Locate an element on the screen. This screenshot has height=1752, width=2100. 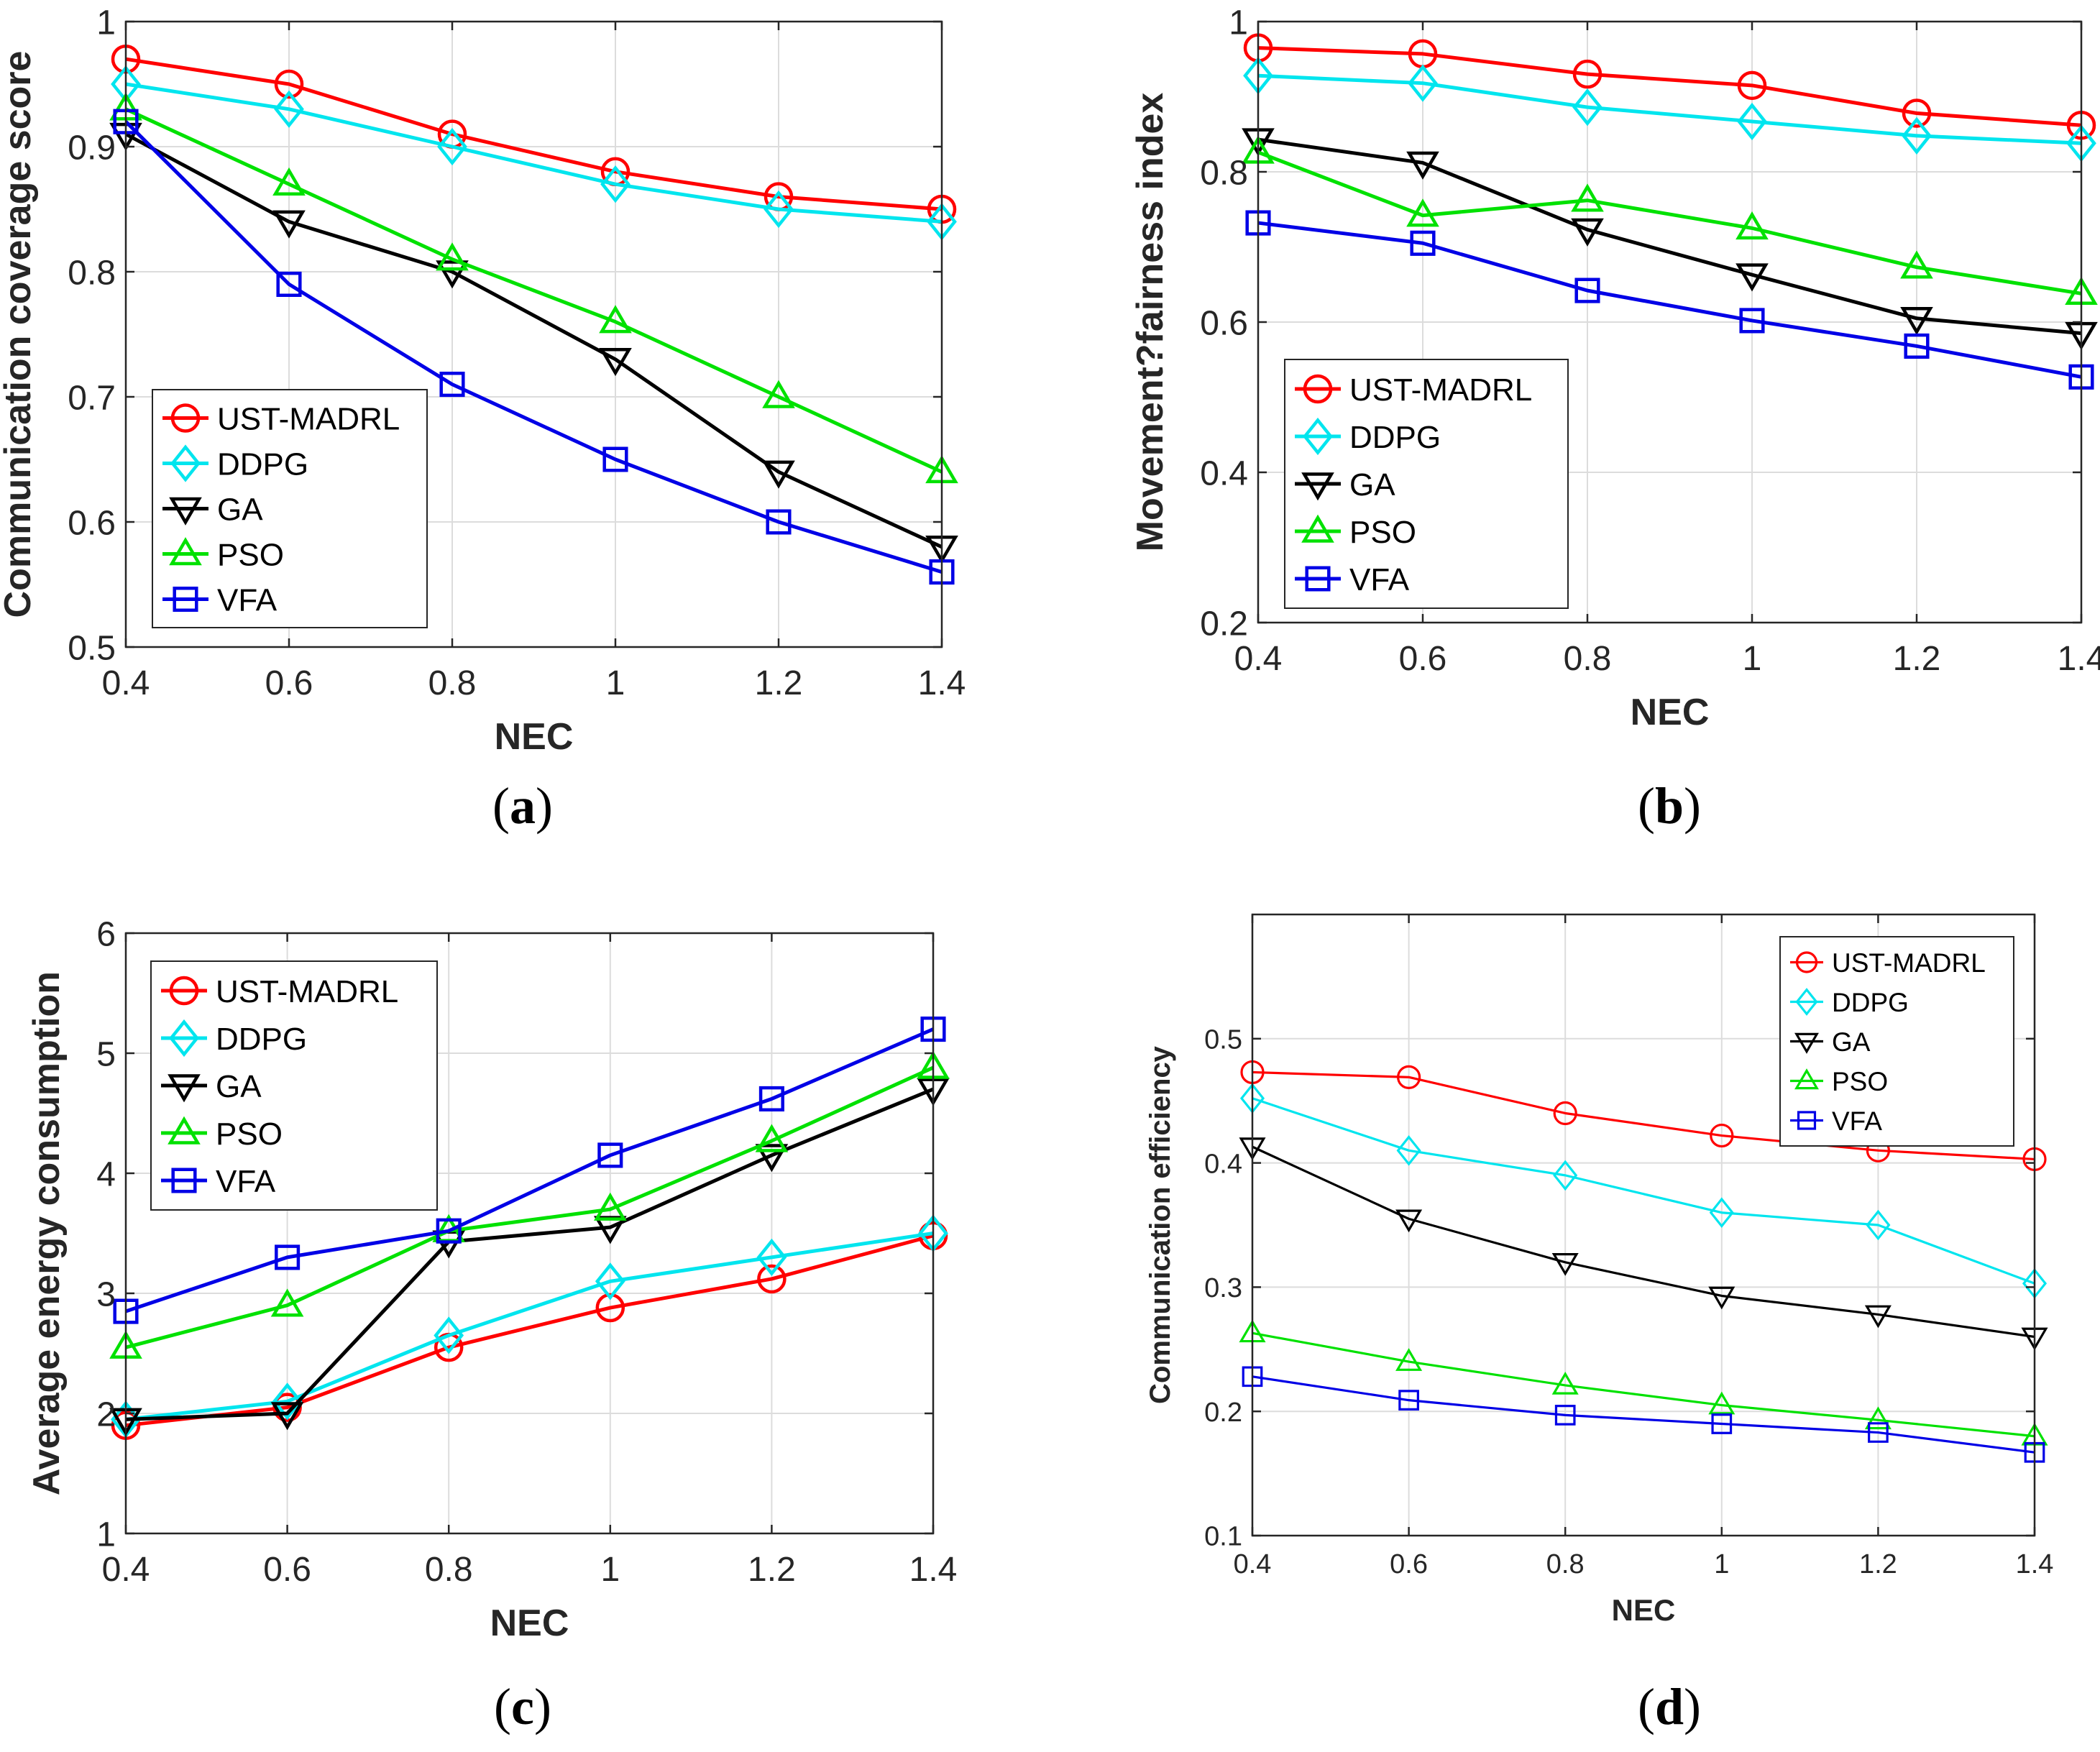
y-tick-label: 2 is located at coordinates (106, 1414).